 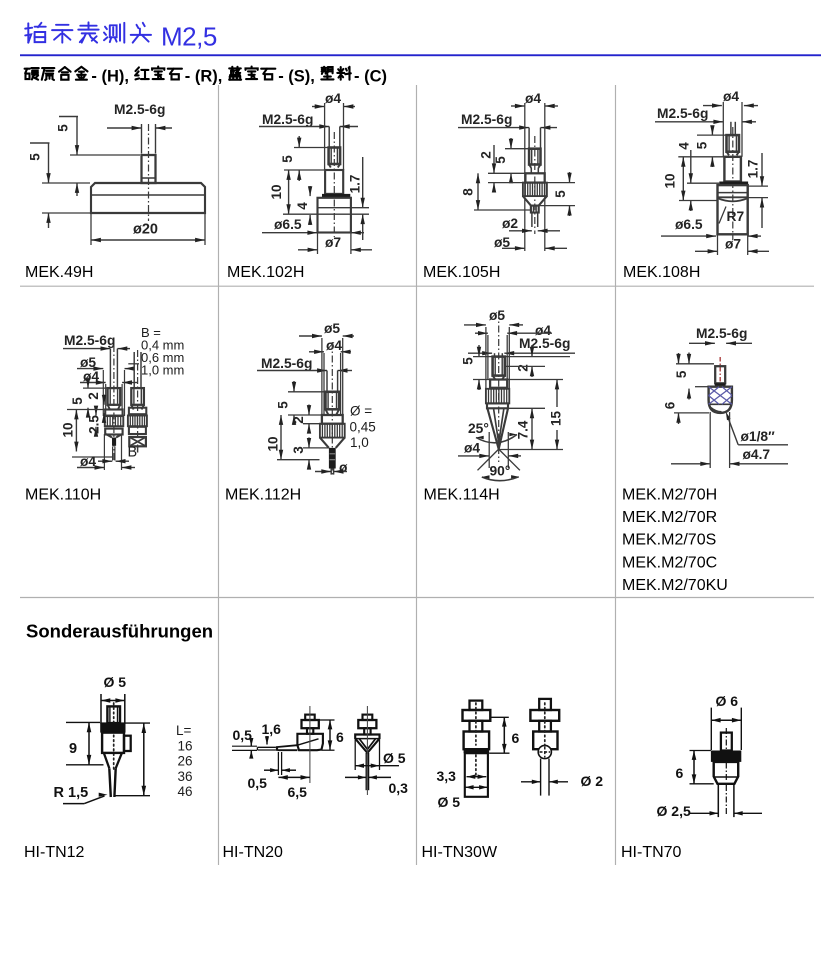 What do you see at coordinates (263, 495) in the screenshot?
I see `svg-text: MEK.112H` at bounding box center [263, 495].